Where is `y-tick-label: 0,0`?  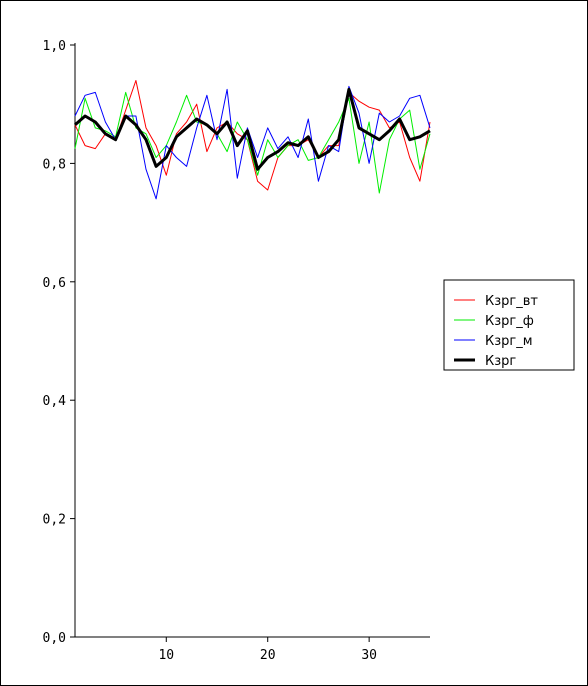
y-tick-label: 0,0 is located at coordinates (54, 638).